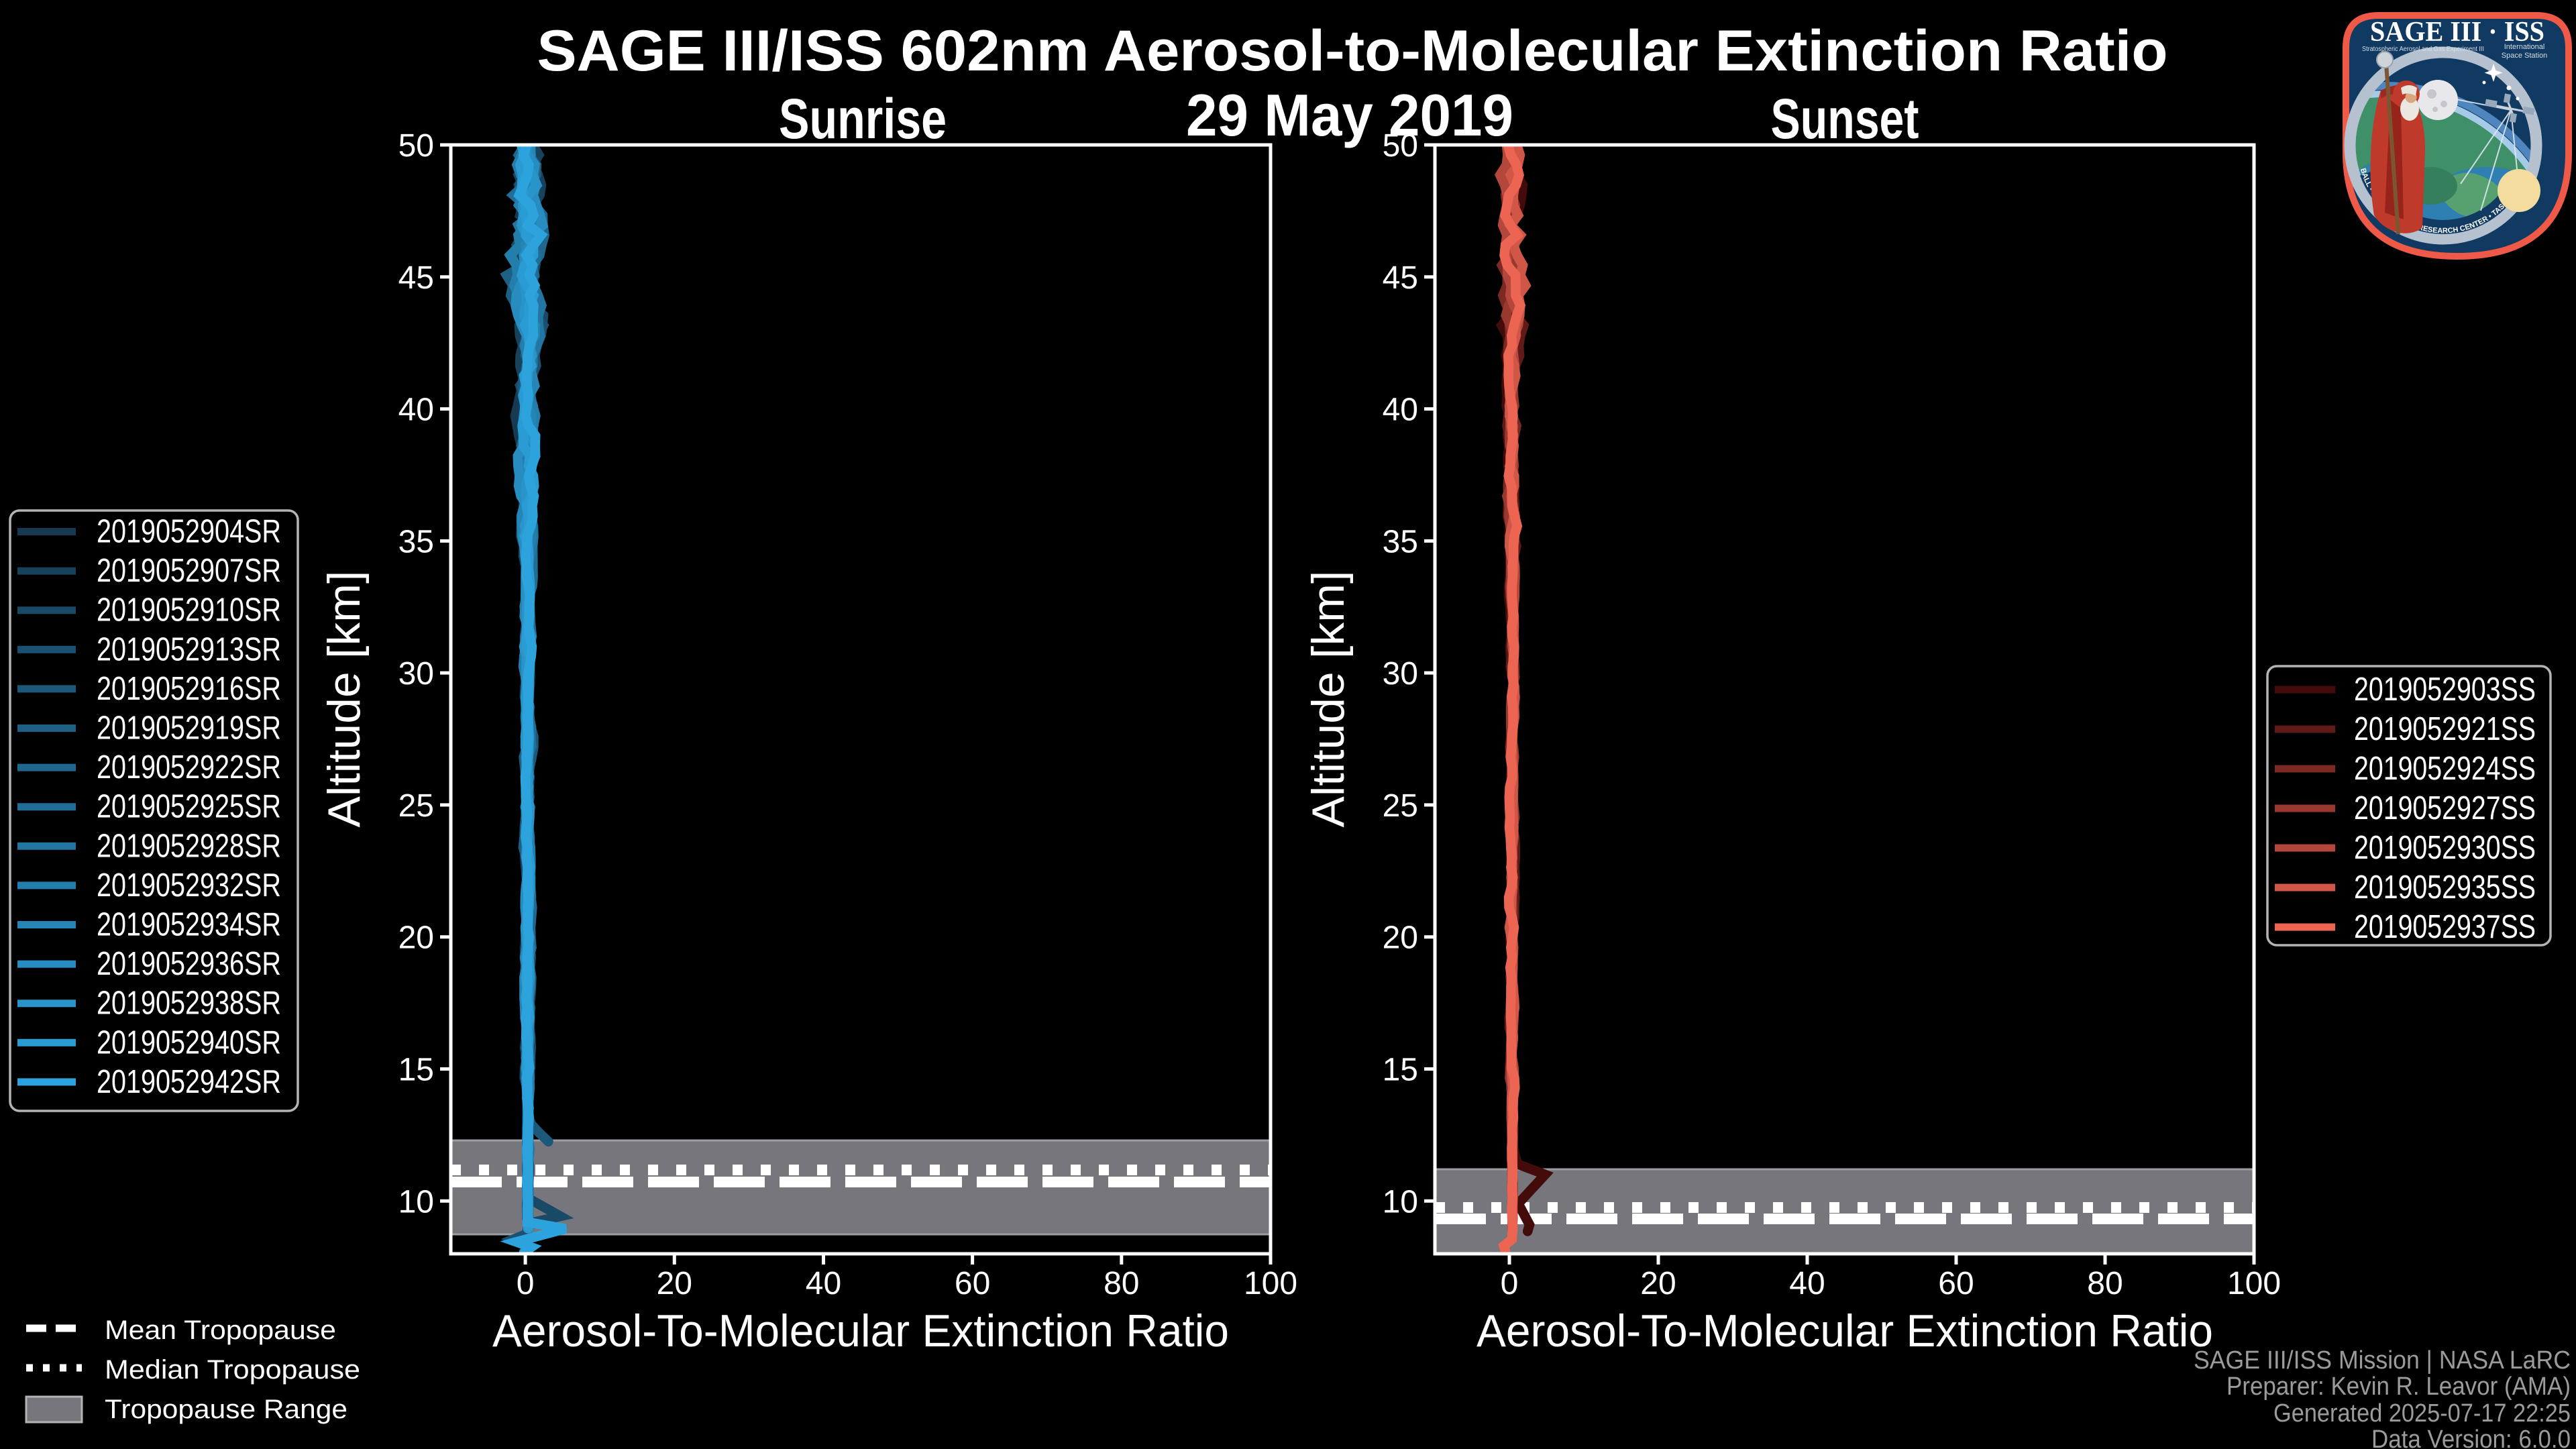 This screenshot has width=2576, height=1449. Describe the element at coordinates (189, 925) in the screenshot. I see `svg-text: 2019052934SR` at that location.